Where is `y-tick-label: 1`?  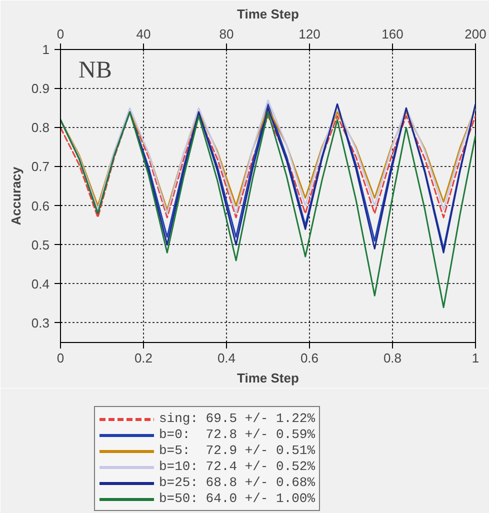 y-tick-label: 1 is located at coordinates (46, 49).